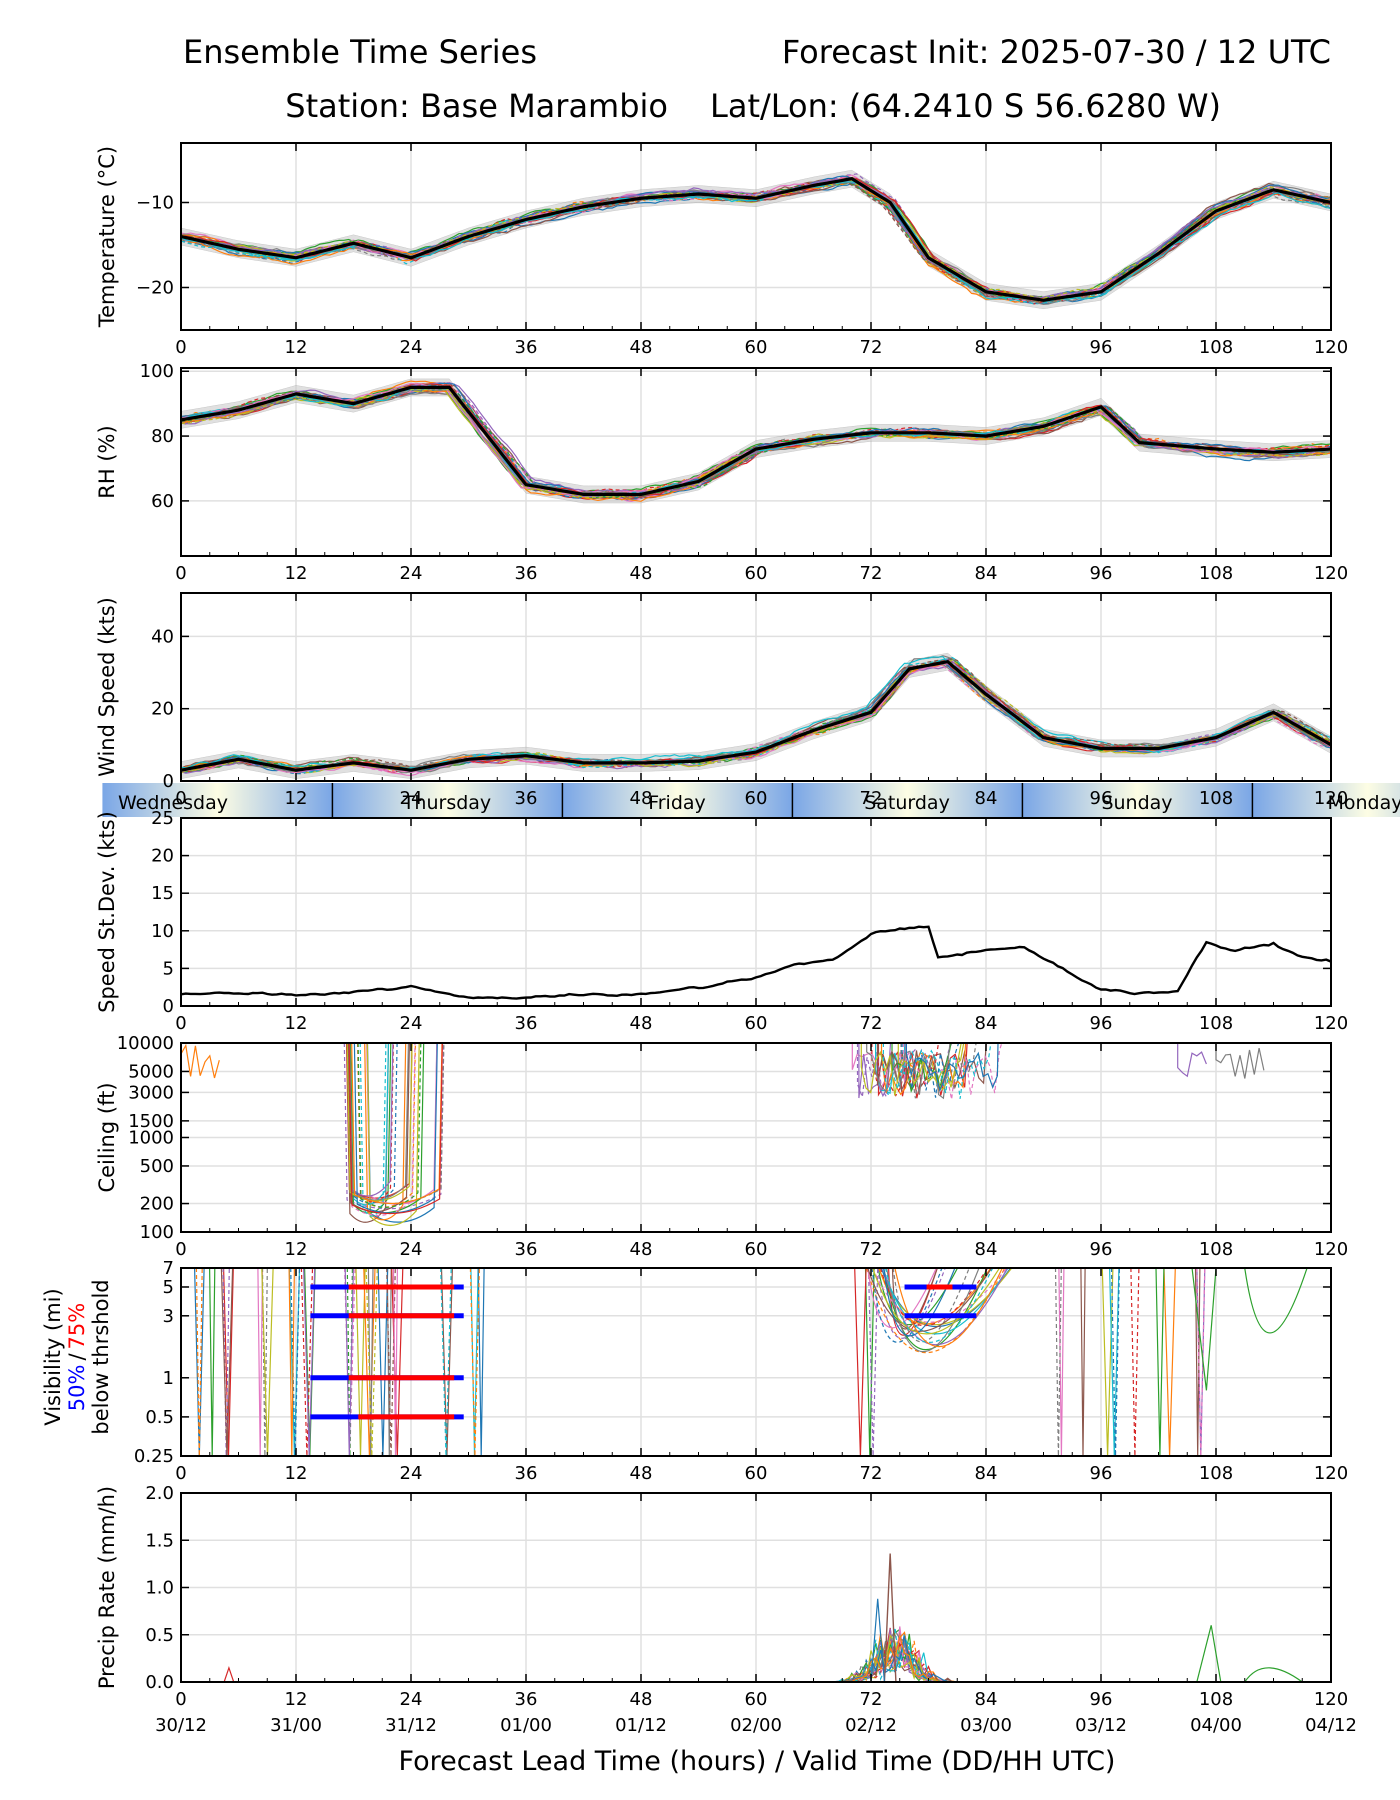 The height and width of the screenshot is (1800, 1400). I want to click on y-tick-label: 1500, so click(151, 1121).